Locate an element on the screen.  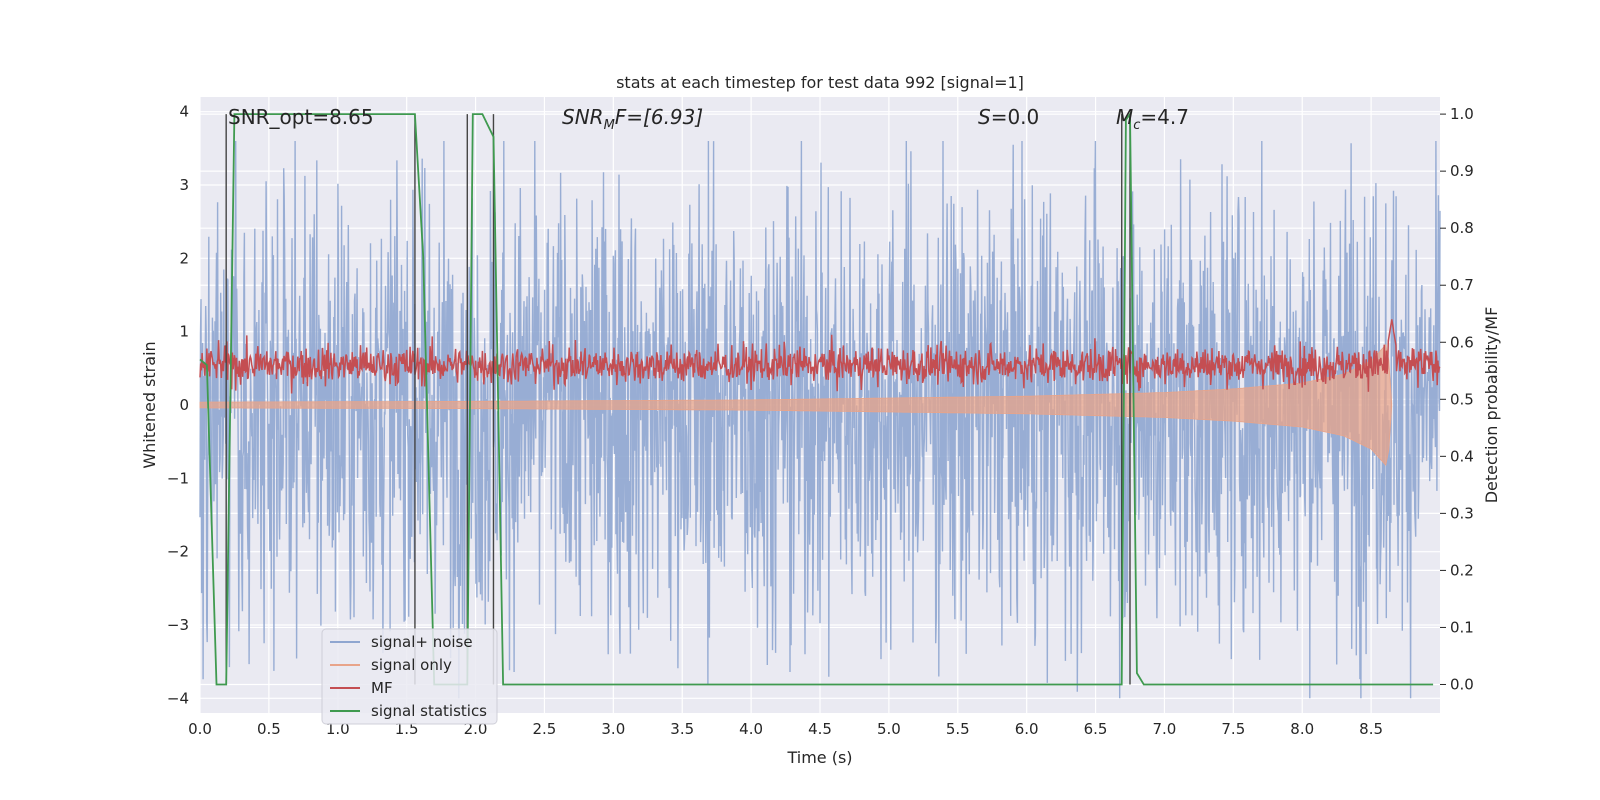
annotation-mc-rest: =4.7 is located at coordinates (1164, 117).